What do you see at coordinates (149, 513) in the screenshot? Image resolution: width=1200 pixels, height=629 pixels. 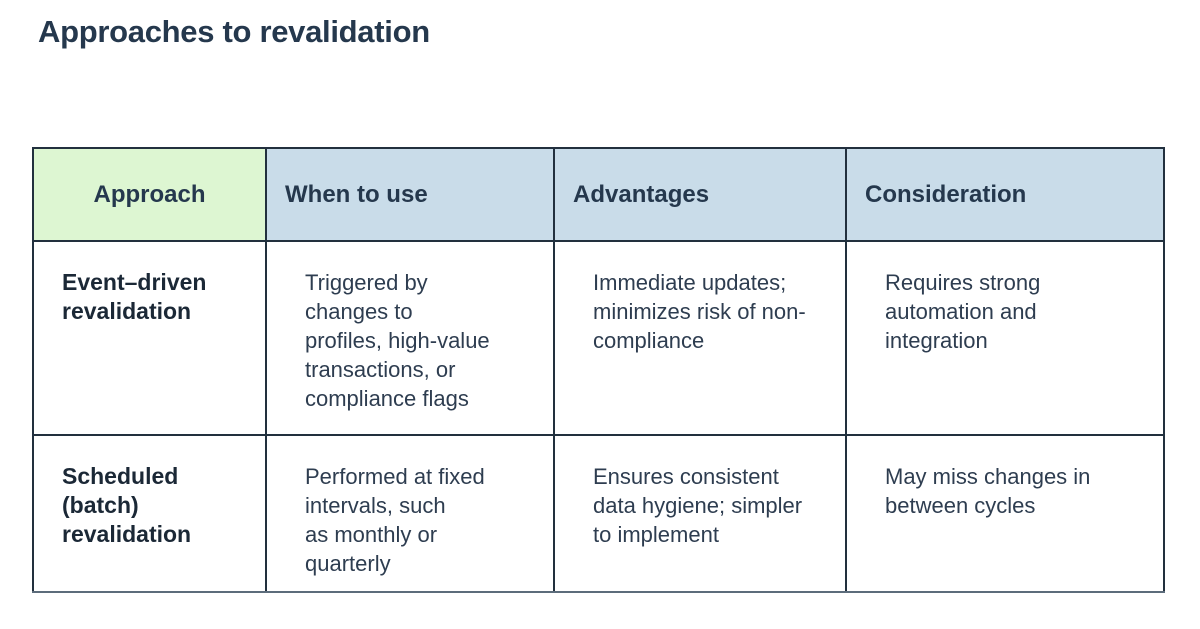 I see `cell-approach-label: Scheduled (batch) revalidation` at bounding box center [149, 513].